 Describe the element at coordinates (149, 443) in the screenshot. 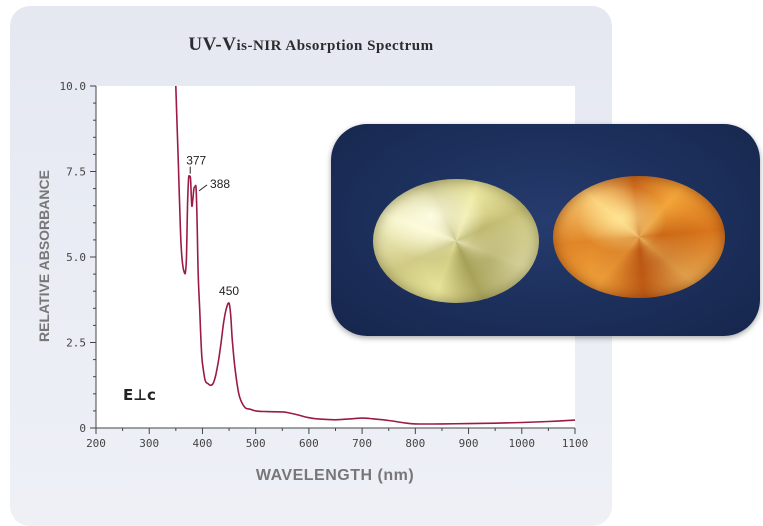

I see `x-tick-label: 300` at that location.